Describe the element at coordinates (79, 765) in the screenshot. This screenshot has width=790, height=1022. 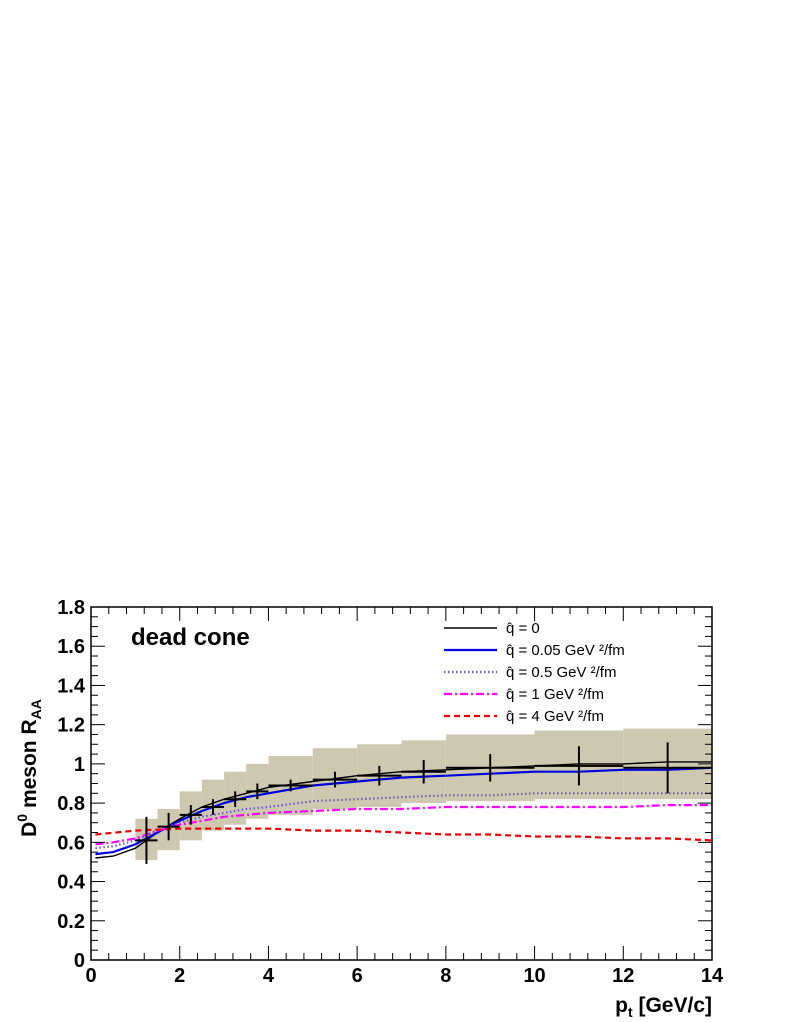
I see `y-tick-label-5: 1` at that location.